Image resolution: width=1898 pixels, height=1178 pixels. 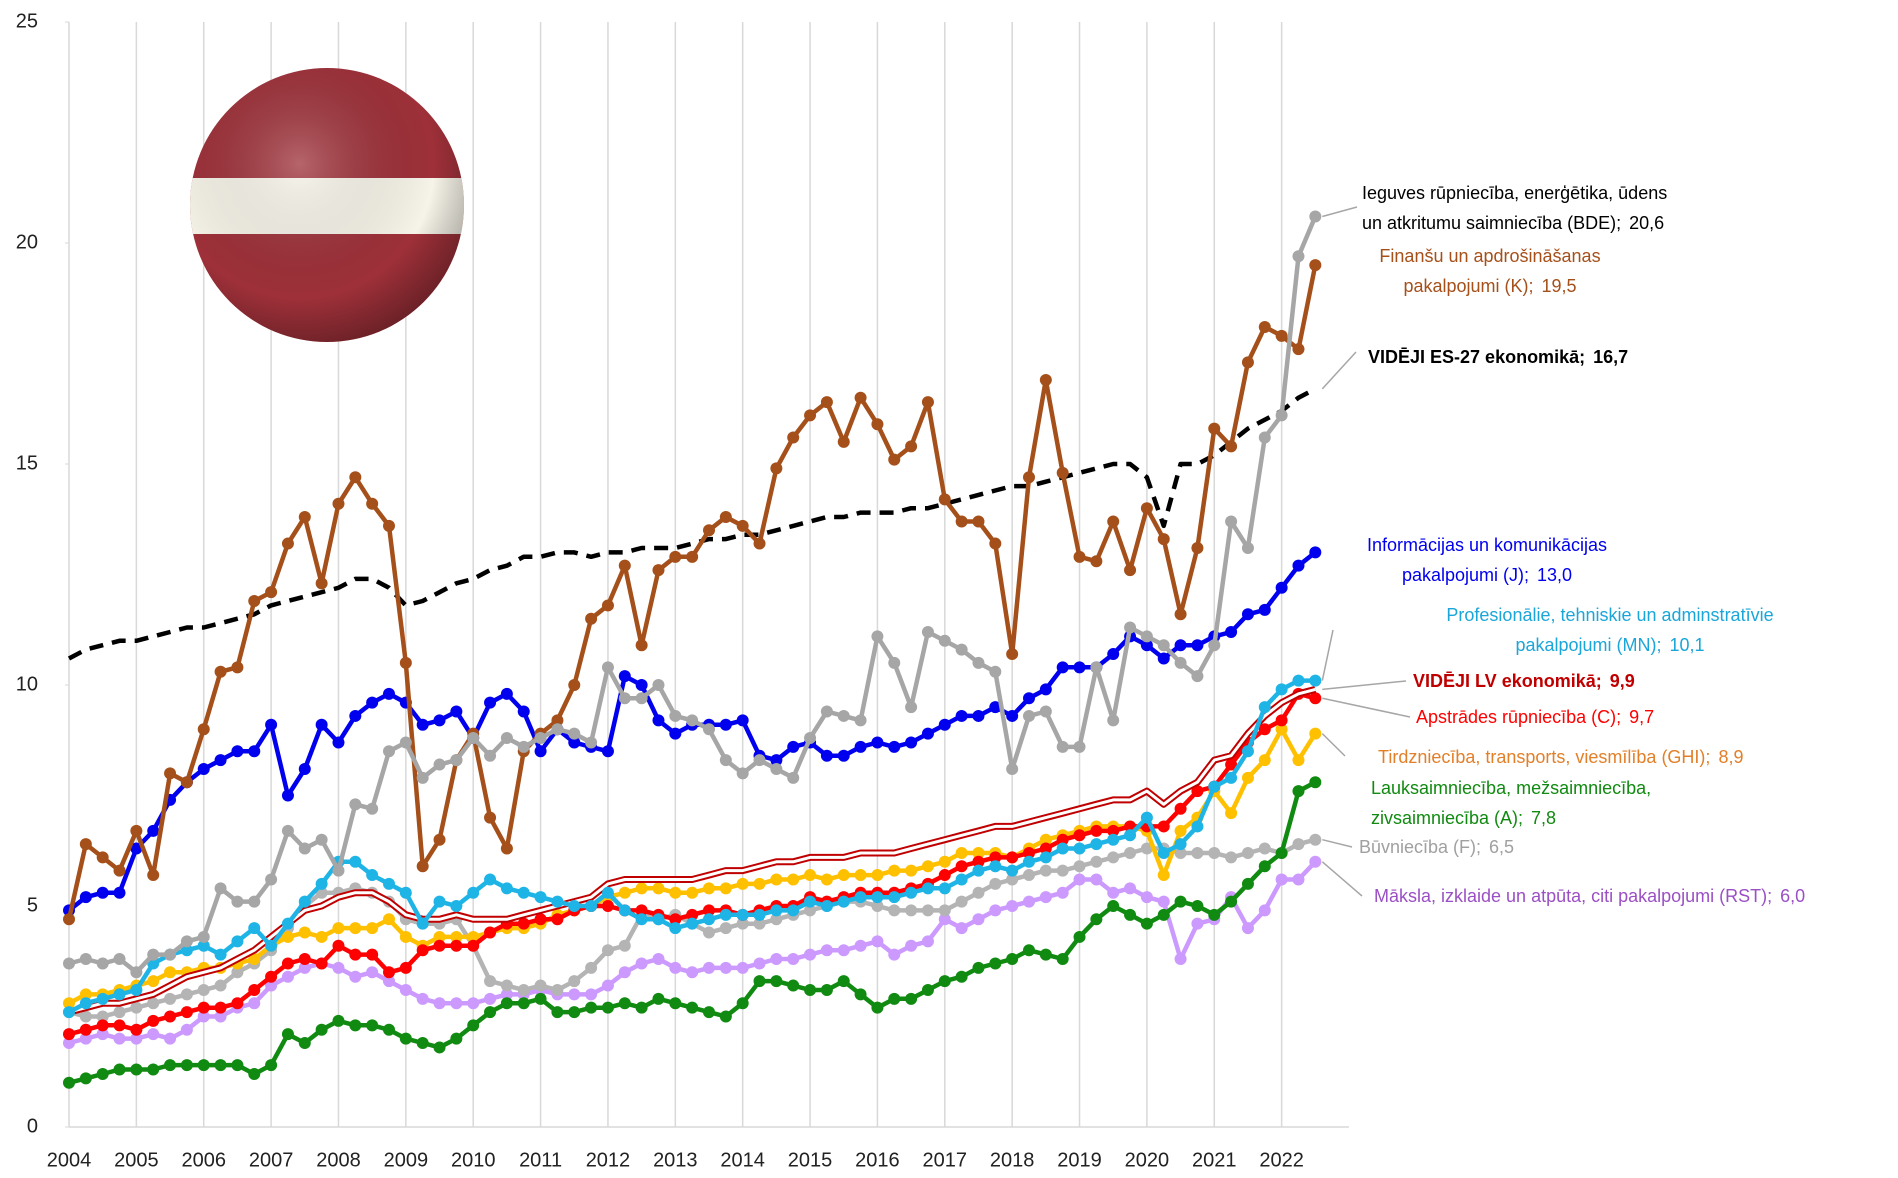 I want to click on x-tick-label: 2011, so click(x=540, y=1160).